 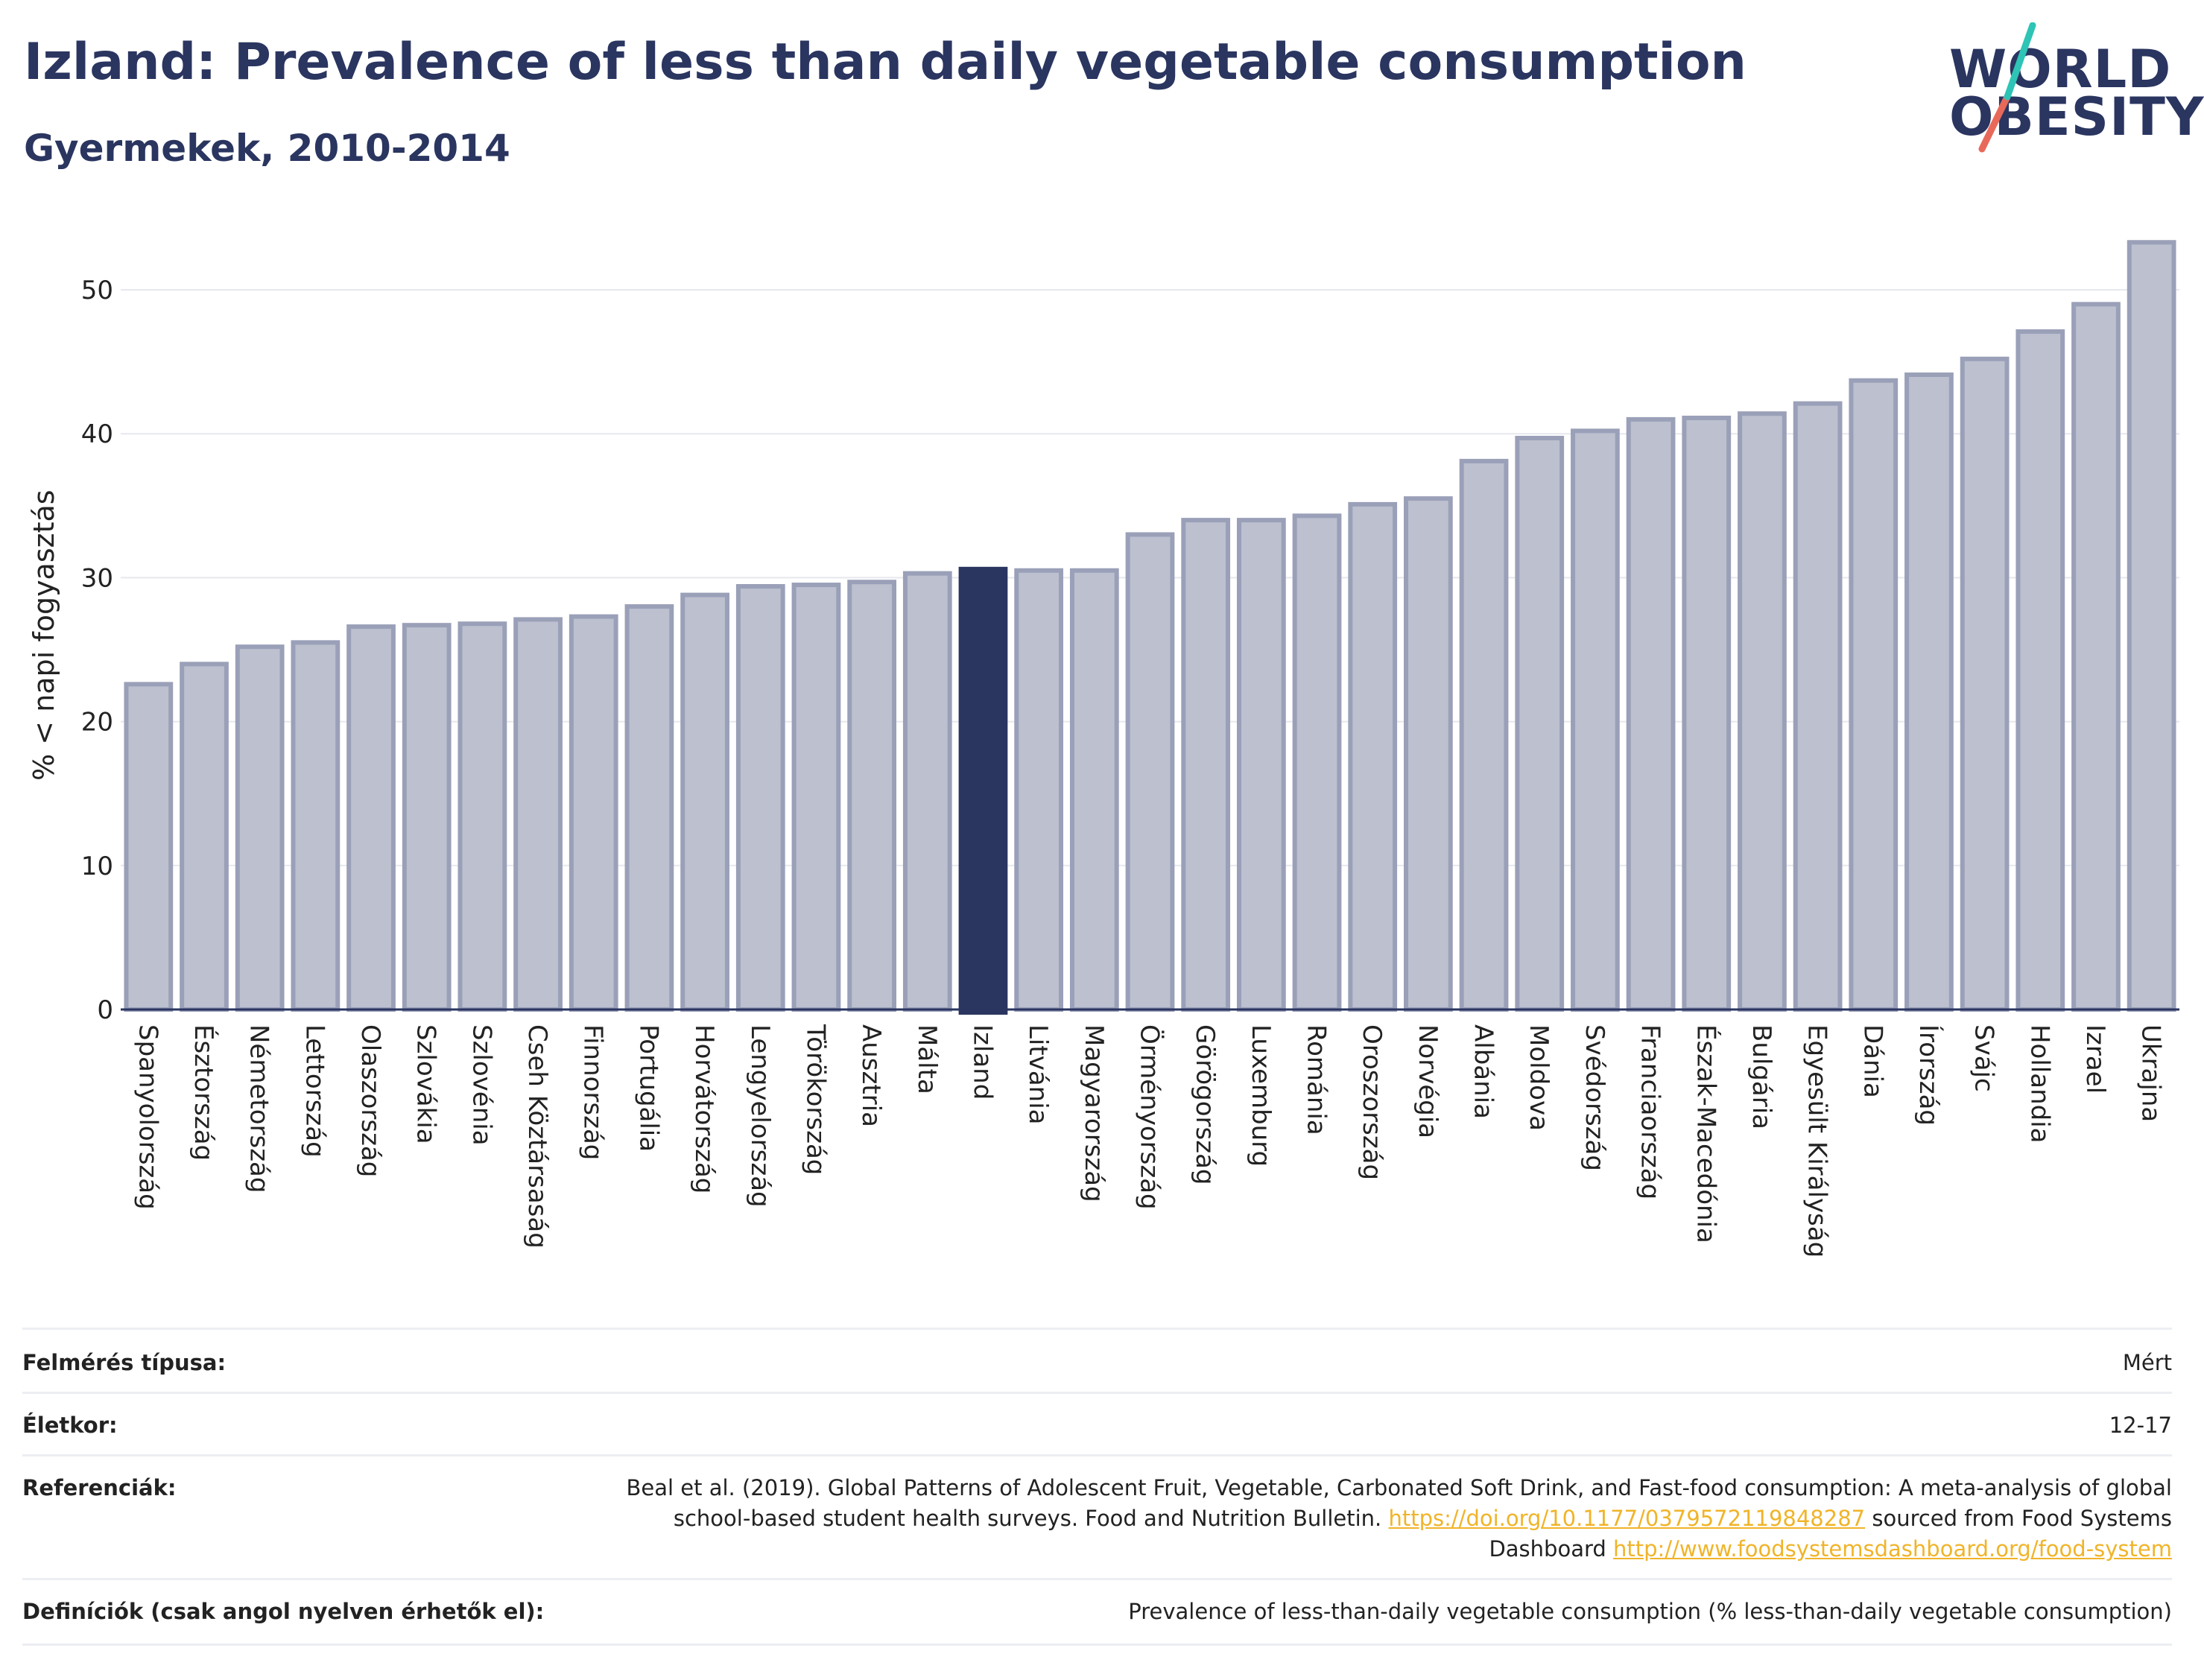 What do you see at coordinates (2039, 1084) in the screenshot?
I see `x-tick-label: Hollandia` at bounding box center [2039, 1084].